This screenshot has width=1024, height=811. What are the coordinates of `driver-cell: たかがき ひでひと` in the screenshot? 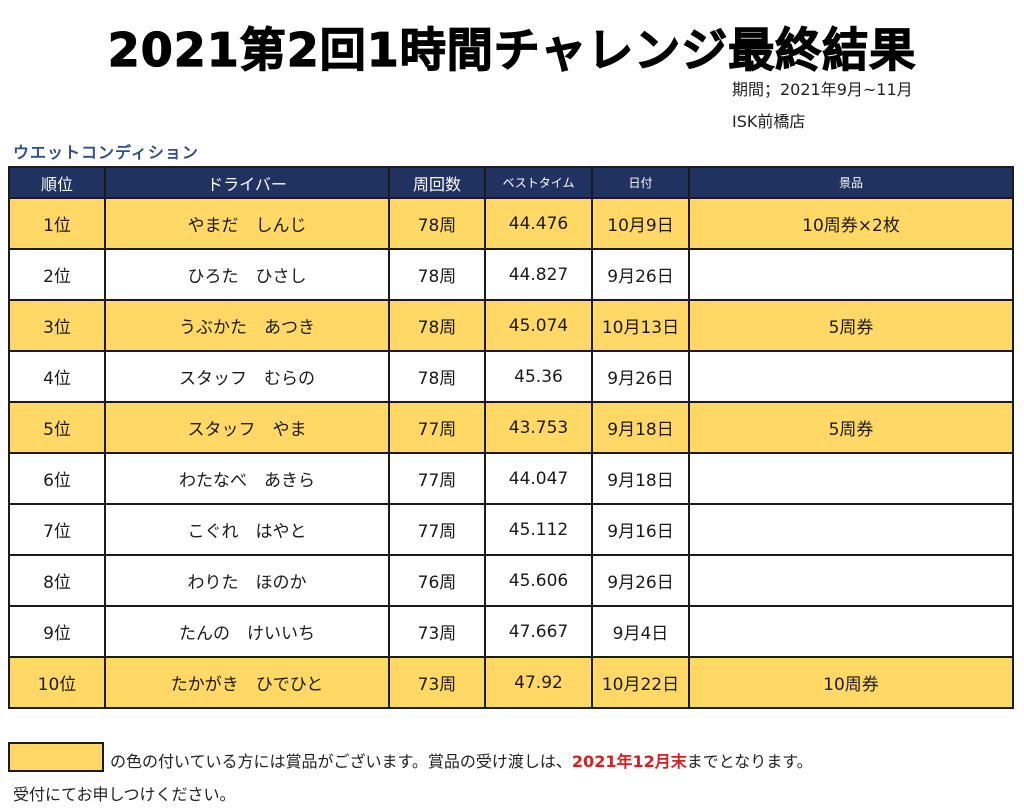 It's located at (247, 682).